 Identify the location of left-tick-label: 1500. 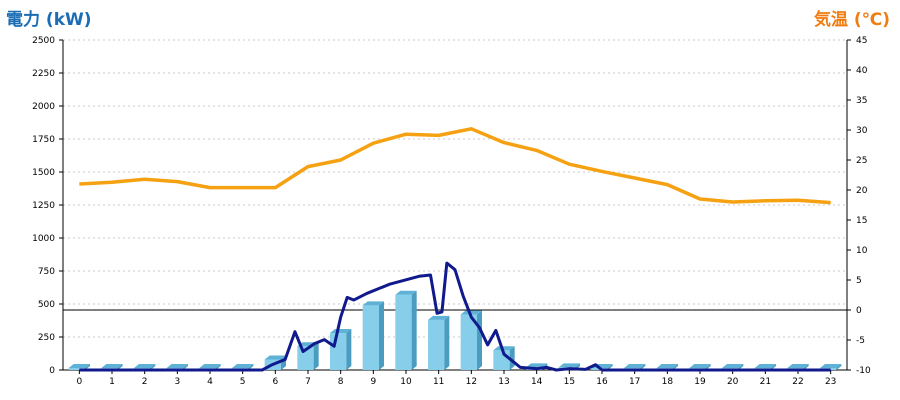
(43, 173).